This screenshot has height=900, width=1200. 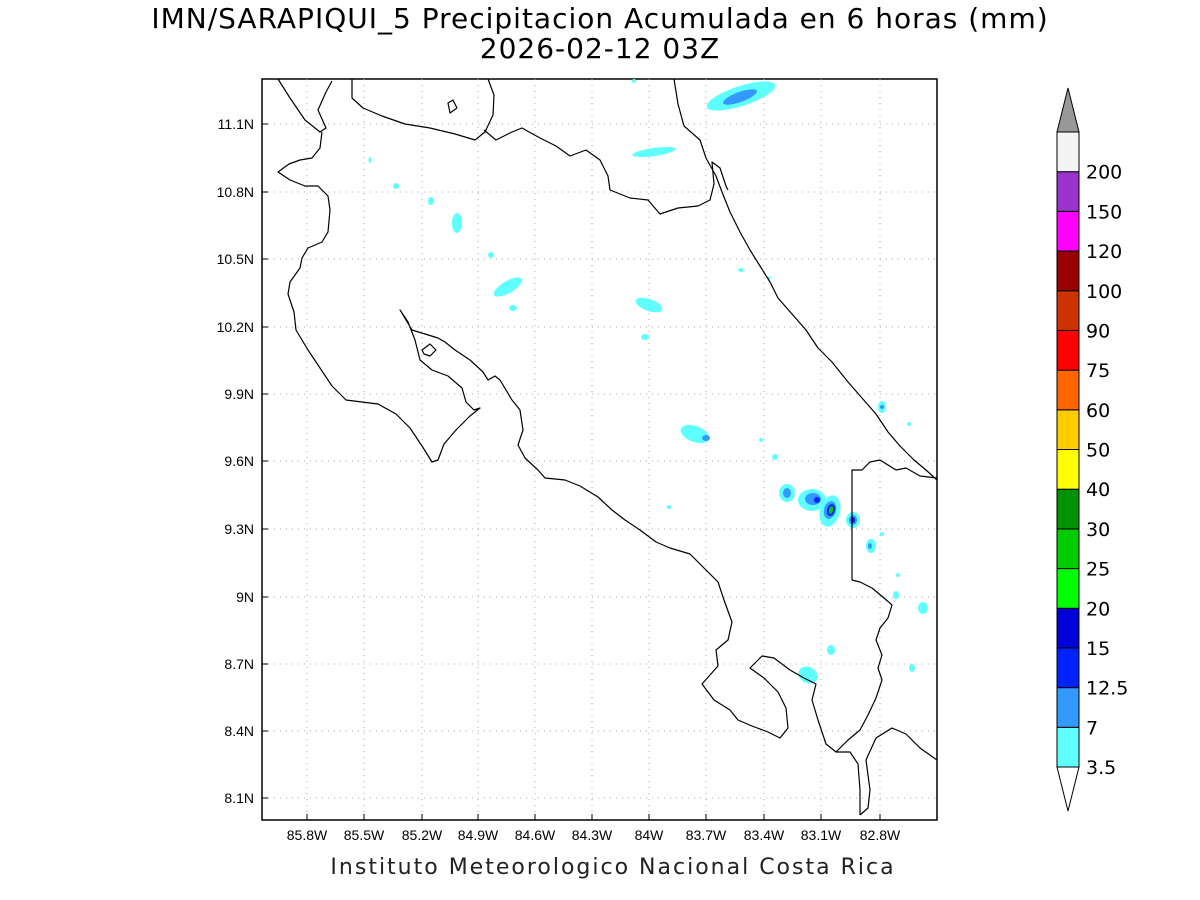 I want to click on lat-tick-label: 11.1N, so click(x=236, y=124).